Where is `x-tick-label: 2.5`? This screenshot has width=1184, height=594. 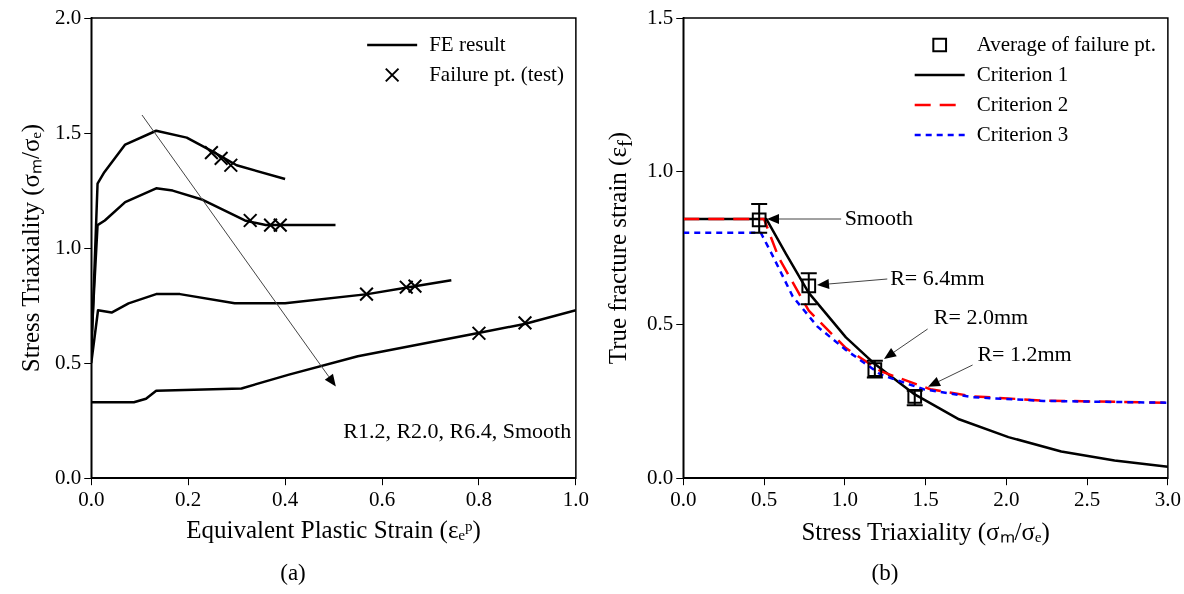 x-tick-label: 2.5 is located at coordinates (1087, 499).